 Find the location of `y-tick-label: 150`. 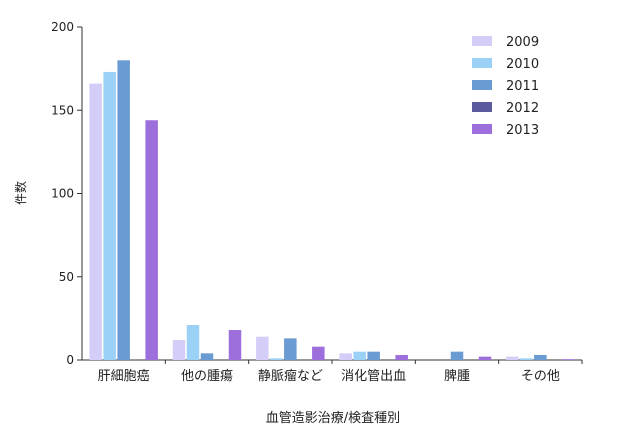

y-tick-label: 150 is located at coordinates (62, 110).